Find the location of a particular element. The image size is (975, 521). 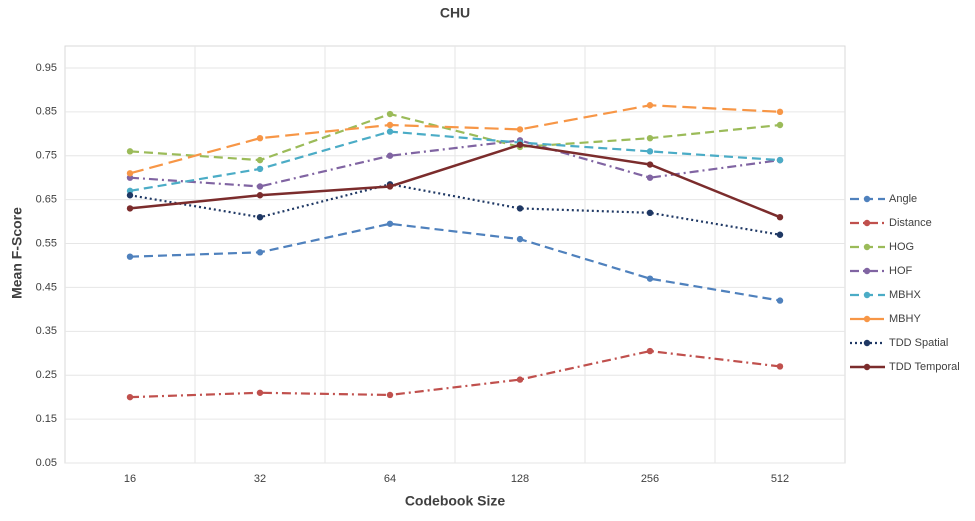

x-tick-label: 256 is located at coordinates (650, 479).